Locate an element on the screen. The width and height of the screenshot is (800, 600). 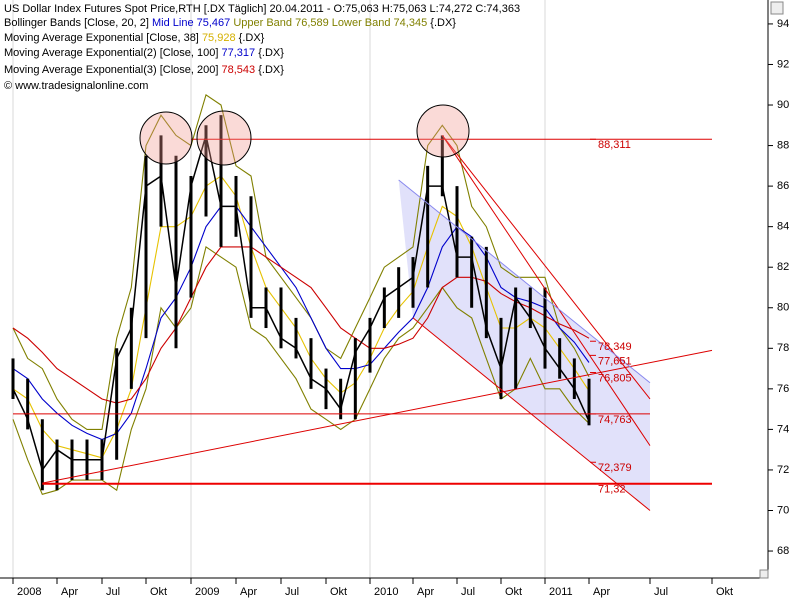
x-tick-label: 2011 is located at coordinates (561, 592).